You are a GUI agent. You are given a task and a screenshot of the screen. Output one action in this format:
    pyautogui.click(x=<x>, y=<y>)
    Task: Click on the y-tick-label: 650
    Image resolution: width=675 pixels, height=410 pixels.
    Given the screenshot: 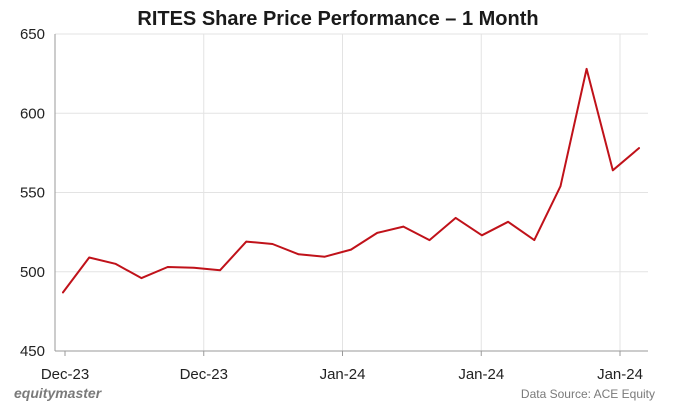 What is the action you would take?
    pyautogui.click(x=32, y=34)
    